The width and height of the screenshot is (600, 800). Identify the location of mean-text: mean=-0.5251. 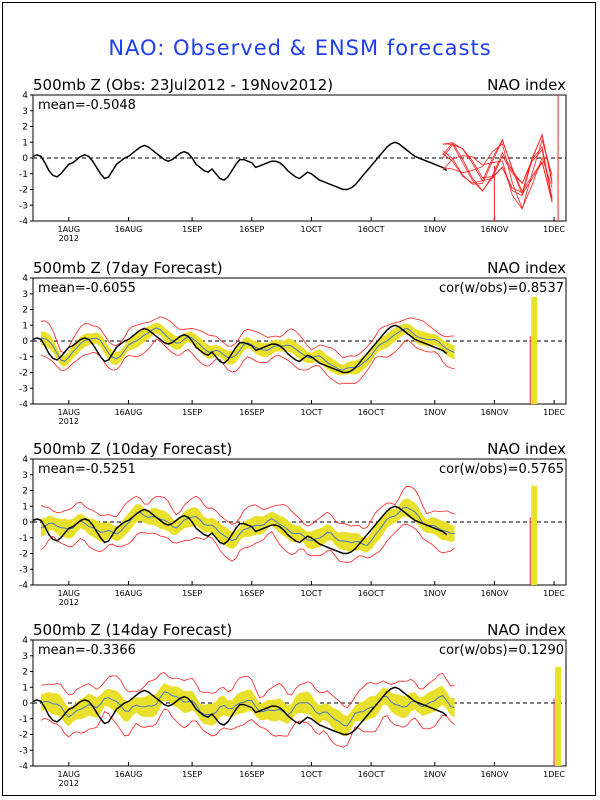
(87, 469).